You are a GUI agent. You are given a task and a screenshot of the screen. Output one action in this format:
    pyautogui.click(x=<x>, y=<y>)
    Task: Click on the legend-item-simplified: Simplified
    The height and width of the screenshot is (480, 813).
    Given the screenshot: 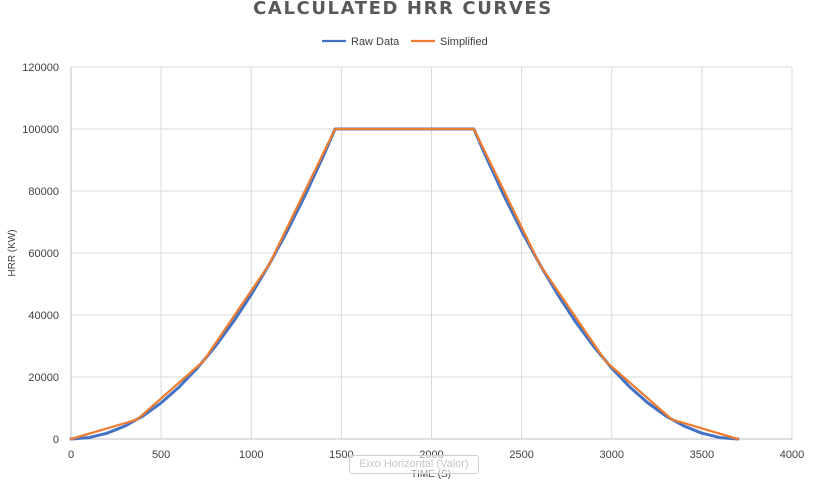 What is the action you would take?
    pyautogui.click(x=449, y=42)
    